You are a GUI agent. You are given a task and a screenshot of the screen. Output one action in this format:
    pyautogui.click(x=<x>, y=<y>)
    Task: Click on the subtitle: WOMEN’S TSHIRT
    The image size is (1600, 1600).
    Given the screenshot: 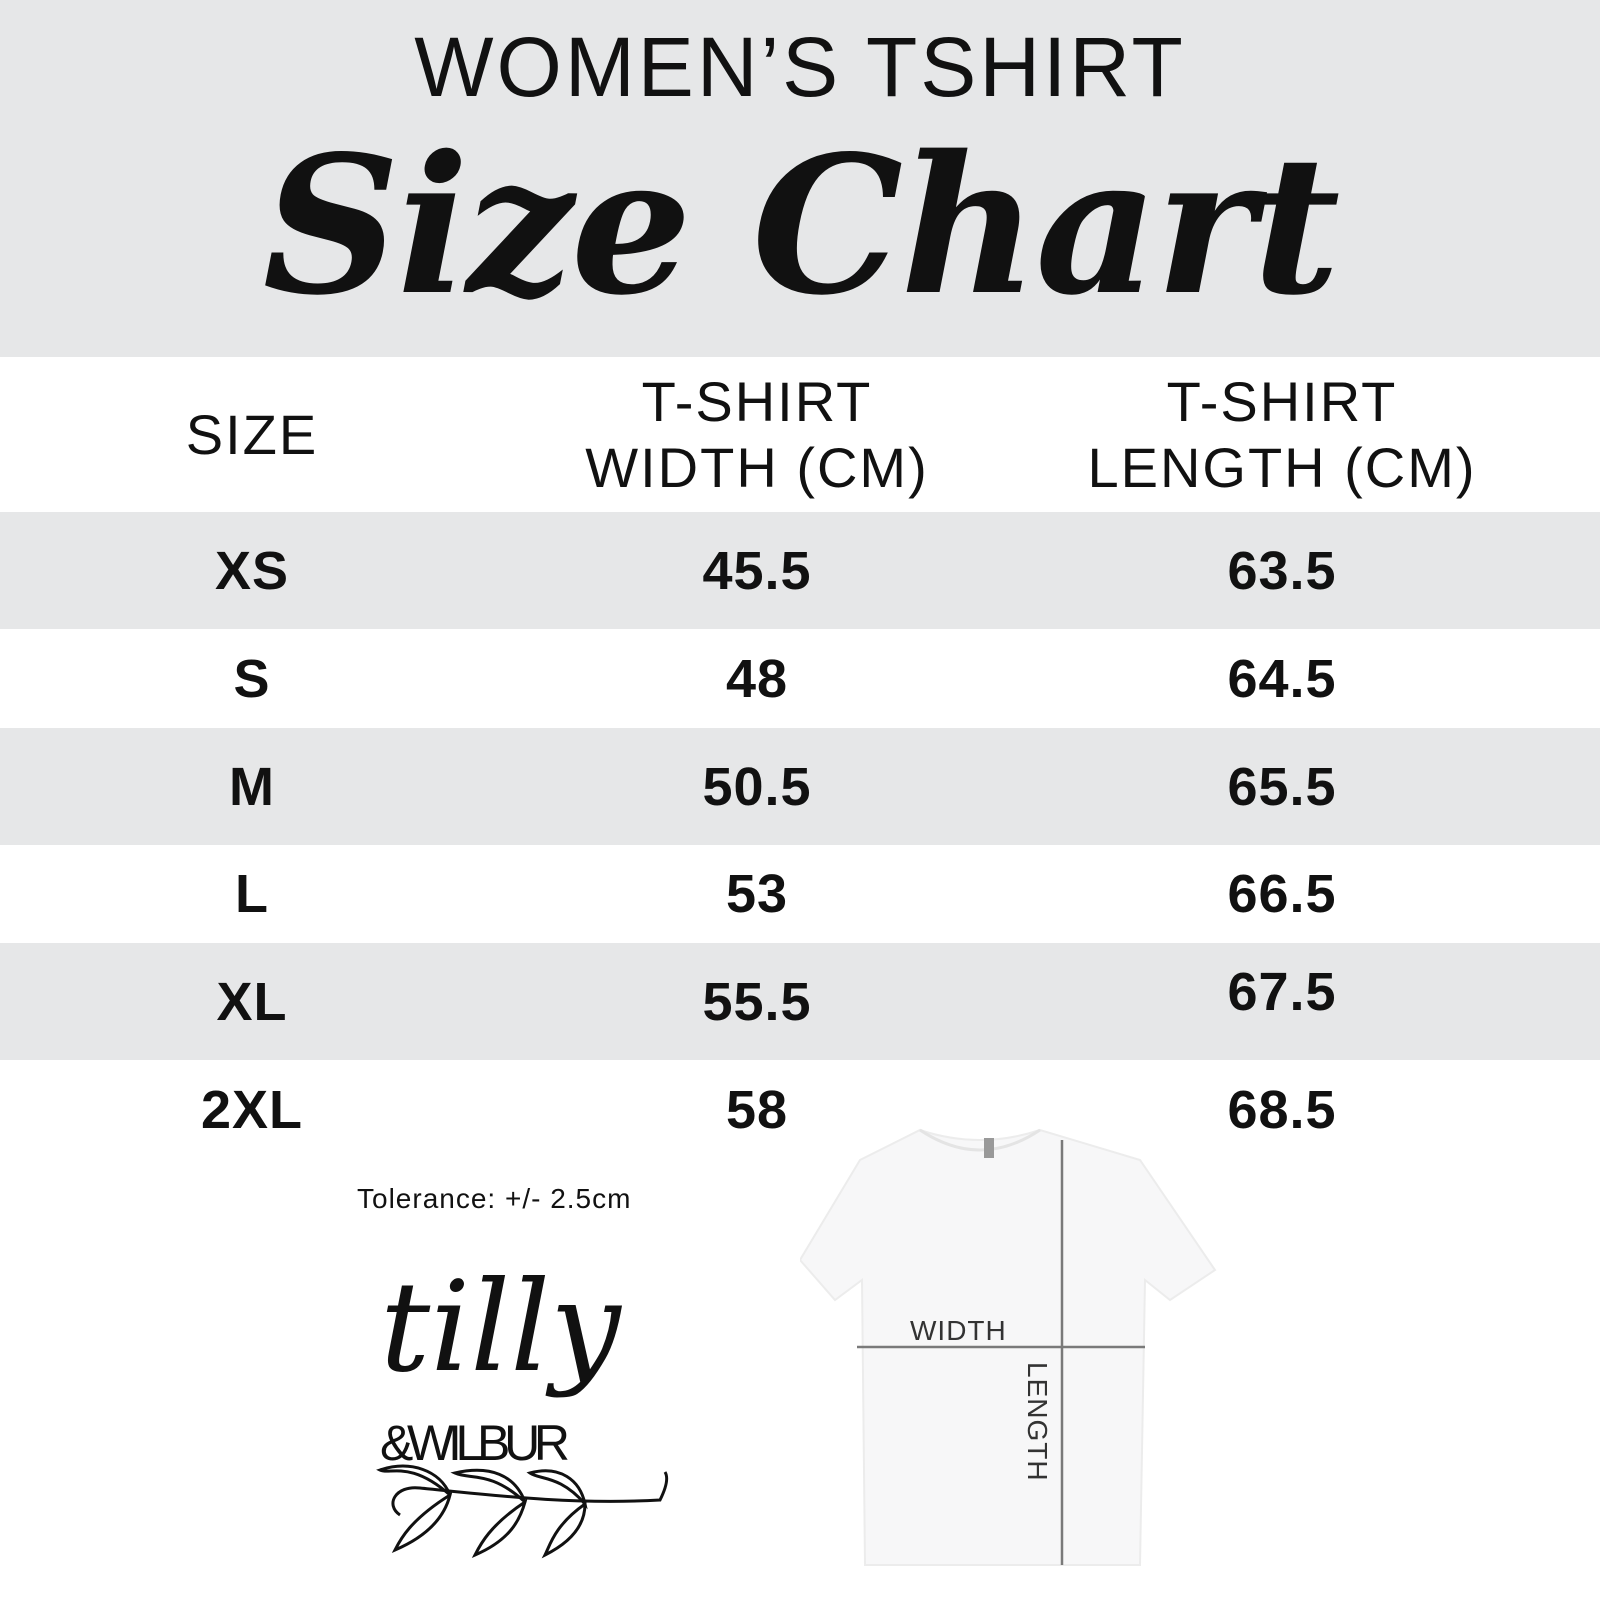 What is the action you would take?
    pyautogui.click(x=800, y=67)
    